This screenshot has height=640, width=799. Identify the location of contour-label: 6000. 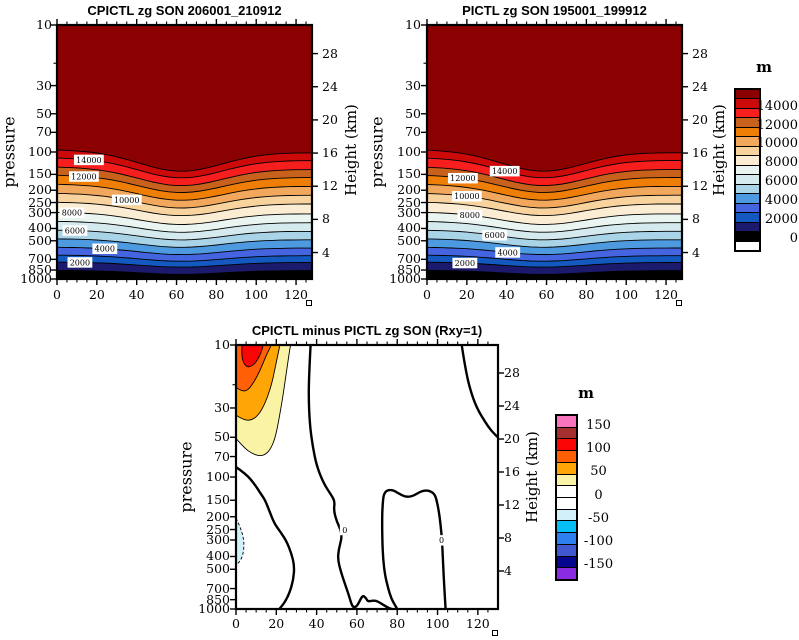
(75, 230).